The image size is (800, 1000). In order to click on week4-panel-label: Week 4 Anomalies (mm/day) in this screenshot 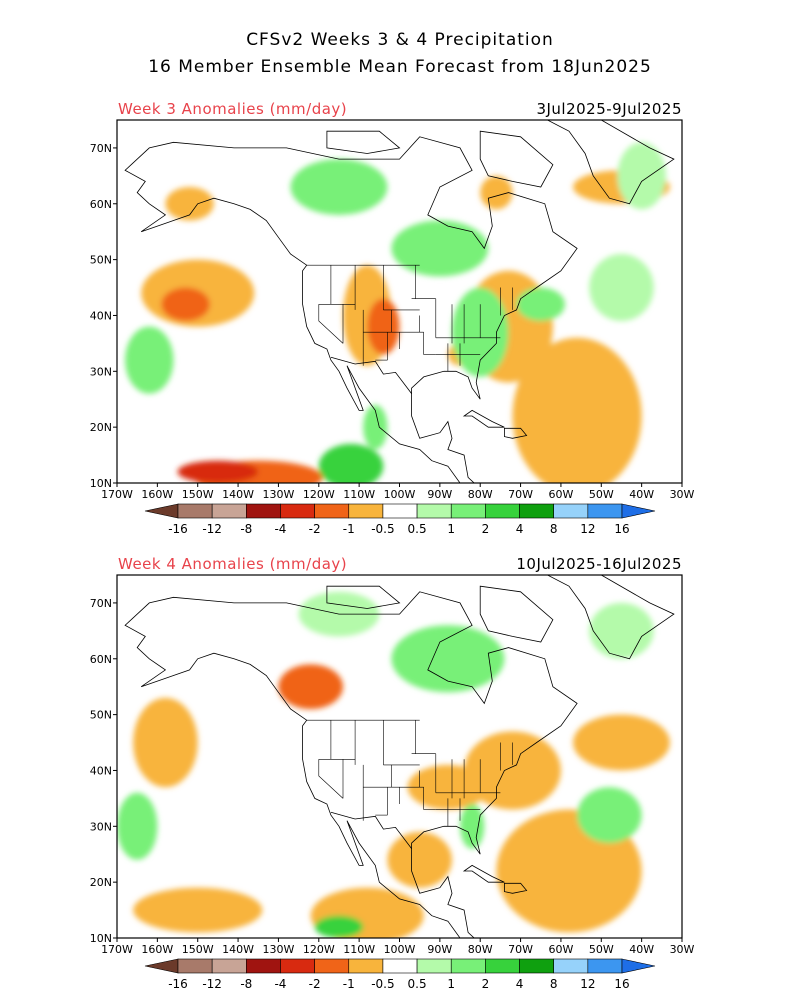, I will do `click(233, 564)`.